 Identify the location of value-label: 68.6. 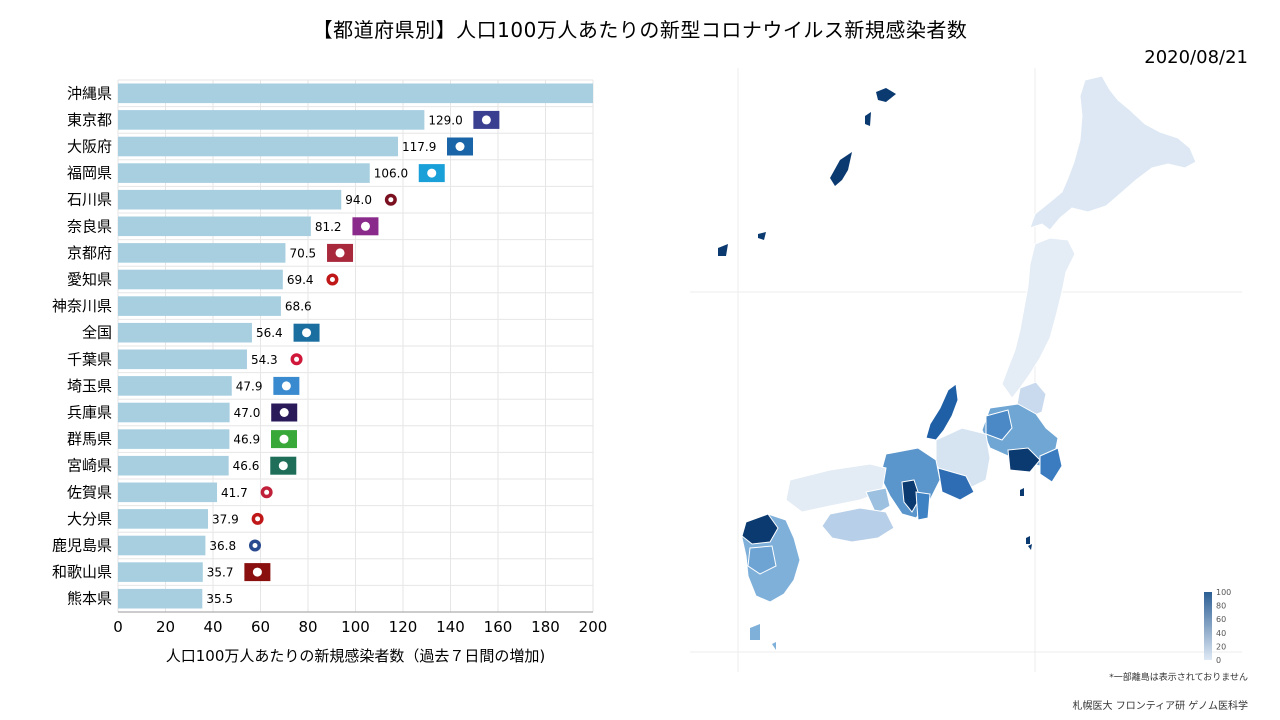
(298, 307).